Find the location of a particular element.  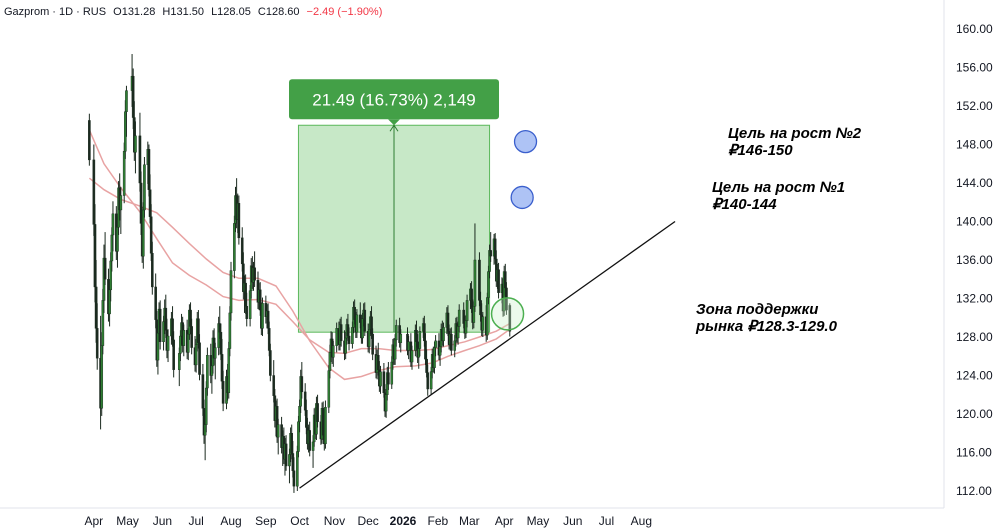

target1-title: Цель на рост №1 is located at coordinates (778, 187).